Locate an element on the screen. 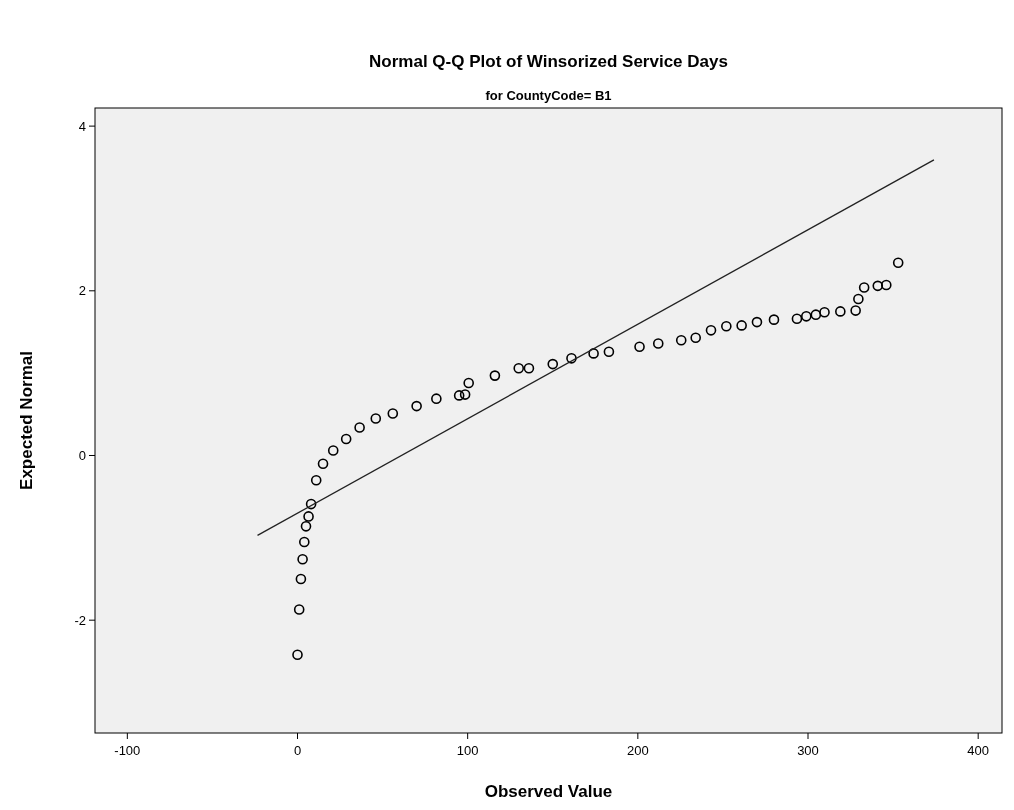  y-tick-label: 2 is located at coordinates (82, 291).